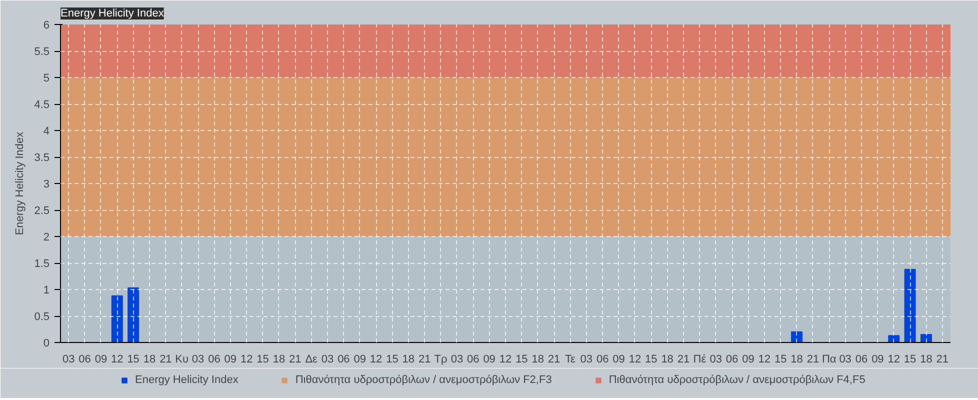 The width and height of the screenshot is (978, 400). I want to click on y-tick-label: 3, so click(46, 184).